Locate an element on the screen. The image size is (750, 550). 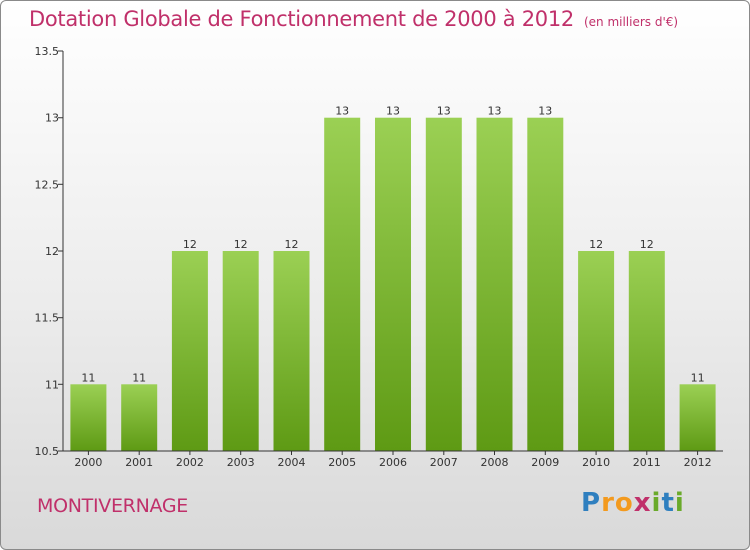
x-tick-label-2002: 2002 is located at coordinates (190, 462).